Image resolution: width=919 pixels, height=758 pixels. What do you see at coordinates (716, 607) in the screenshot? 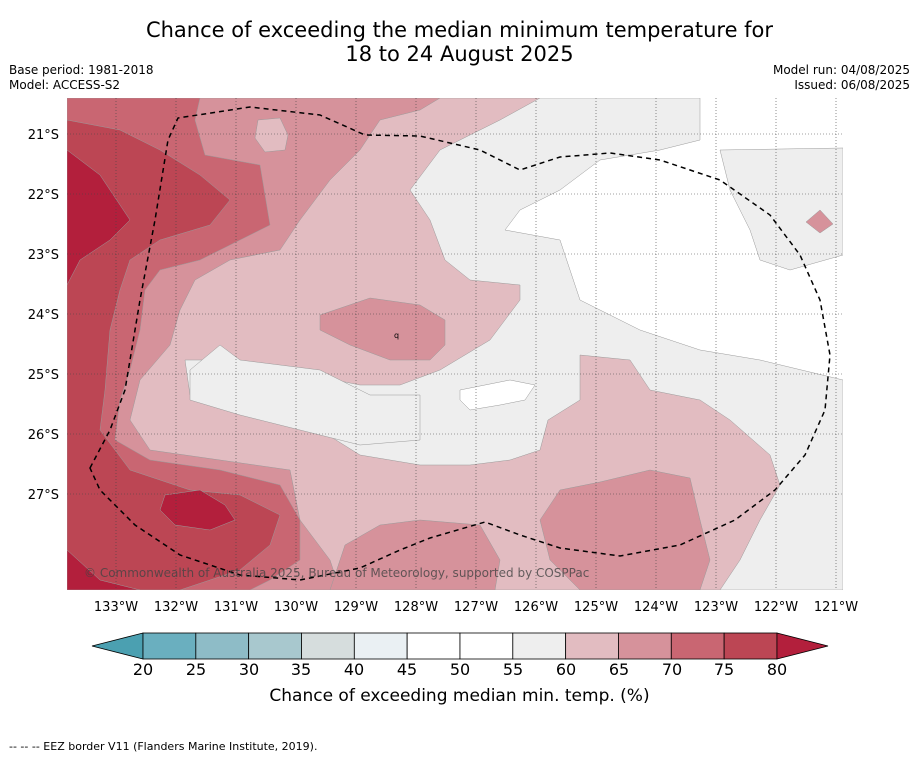
I see `lon-label: 123°W` at bounding box center [716, 607].